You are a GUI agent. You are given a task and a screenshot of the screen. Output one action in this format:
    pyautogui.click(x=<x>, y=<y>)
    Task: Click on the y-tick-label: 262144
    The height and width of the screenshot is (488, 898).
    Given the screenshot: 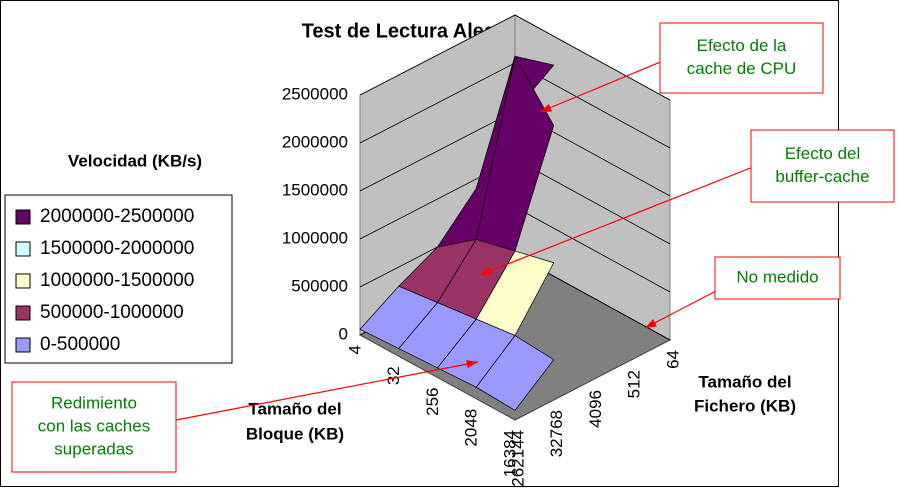 What is the action you would take?
    pyautogui.click(x=517, y=458)
    